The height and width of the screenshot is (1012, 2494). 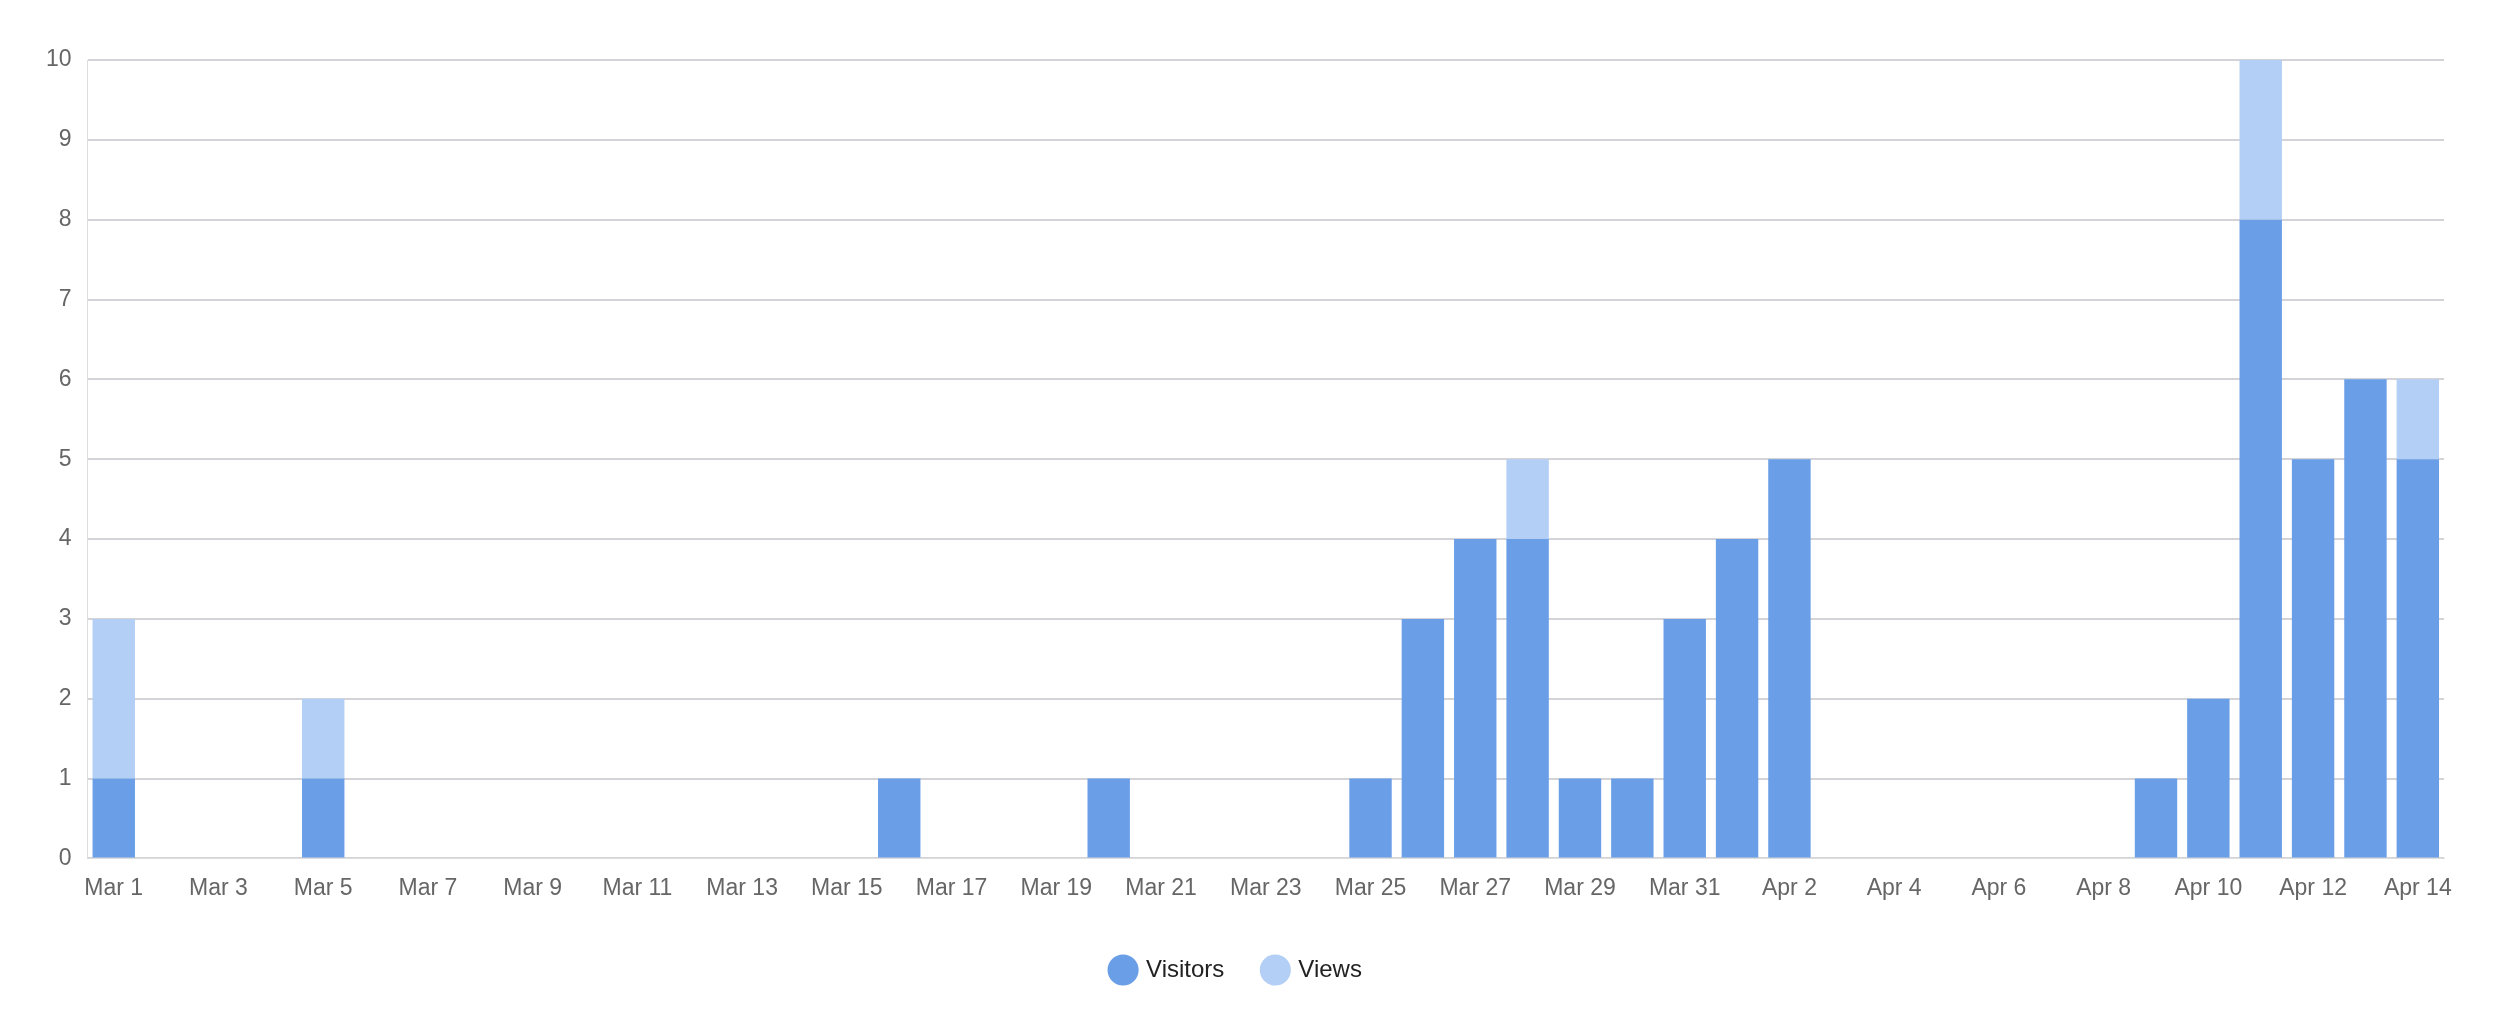 What do you see at coordinates (65, 377) in the screenshot?
I see `y-tick-label: 6` at bounding box center [65, 377].